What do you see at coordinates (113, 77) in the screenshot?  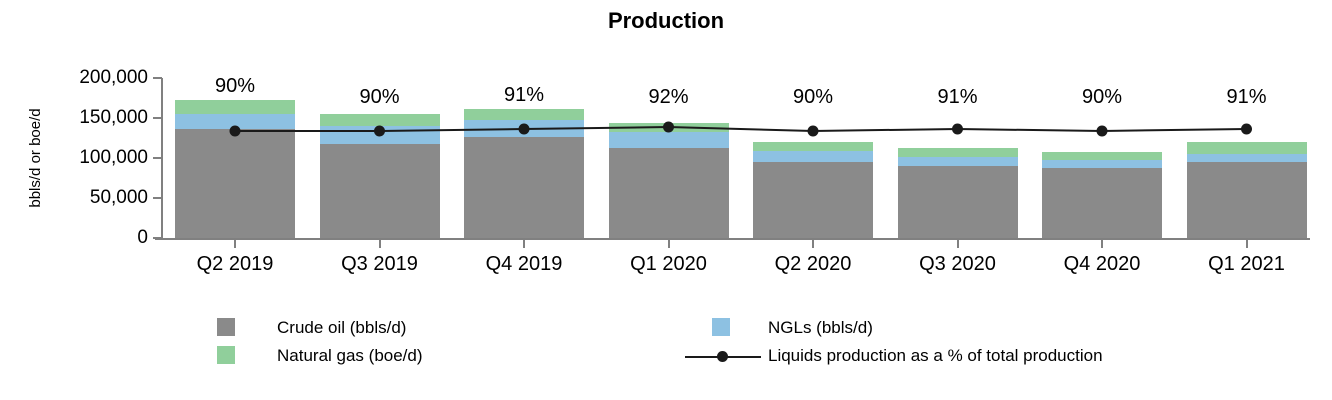 I see `y-tick-label: 200,000` at bounding box center [113, 77].